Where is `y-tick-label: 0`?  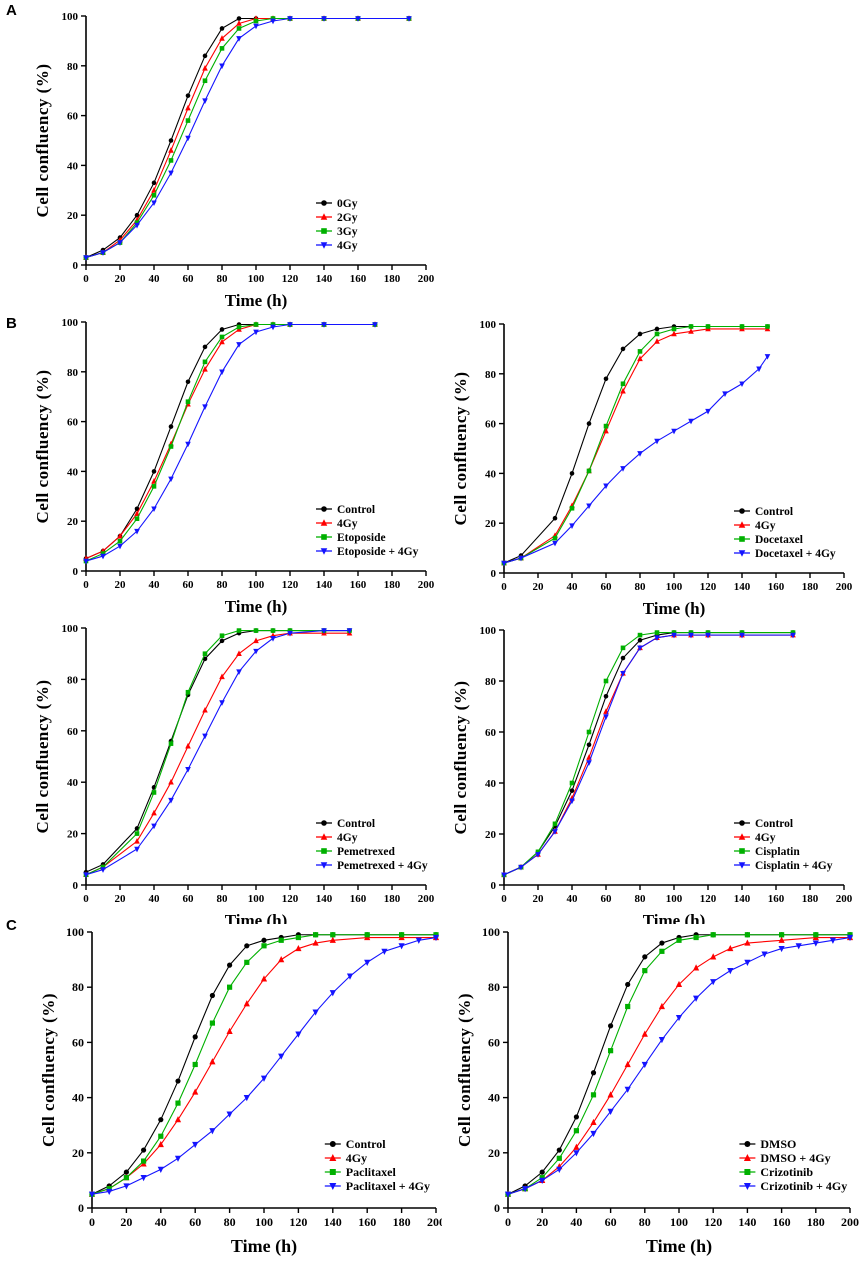 y-tick-label: 0 is located at coordinates (81, 1208).